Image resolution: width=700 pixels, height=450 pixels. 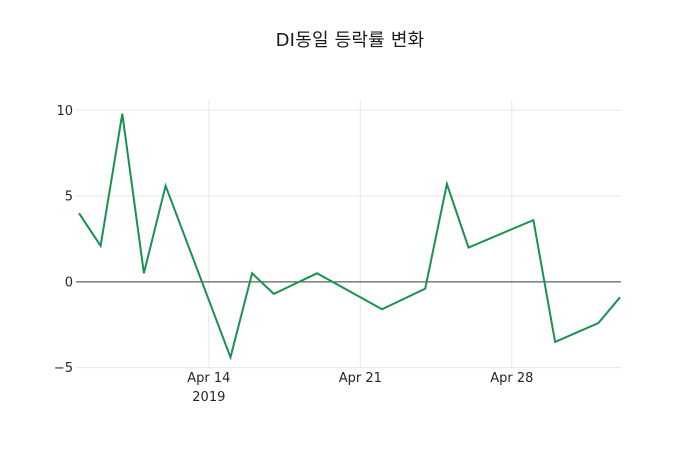 I want to click on x-tick-label: Apr 21, so click(x=360, y=378).